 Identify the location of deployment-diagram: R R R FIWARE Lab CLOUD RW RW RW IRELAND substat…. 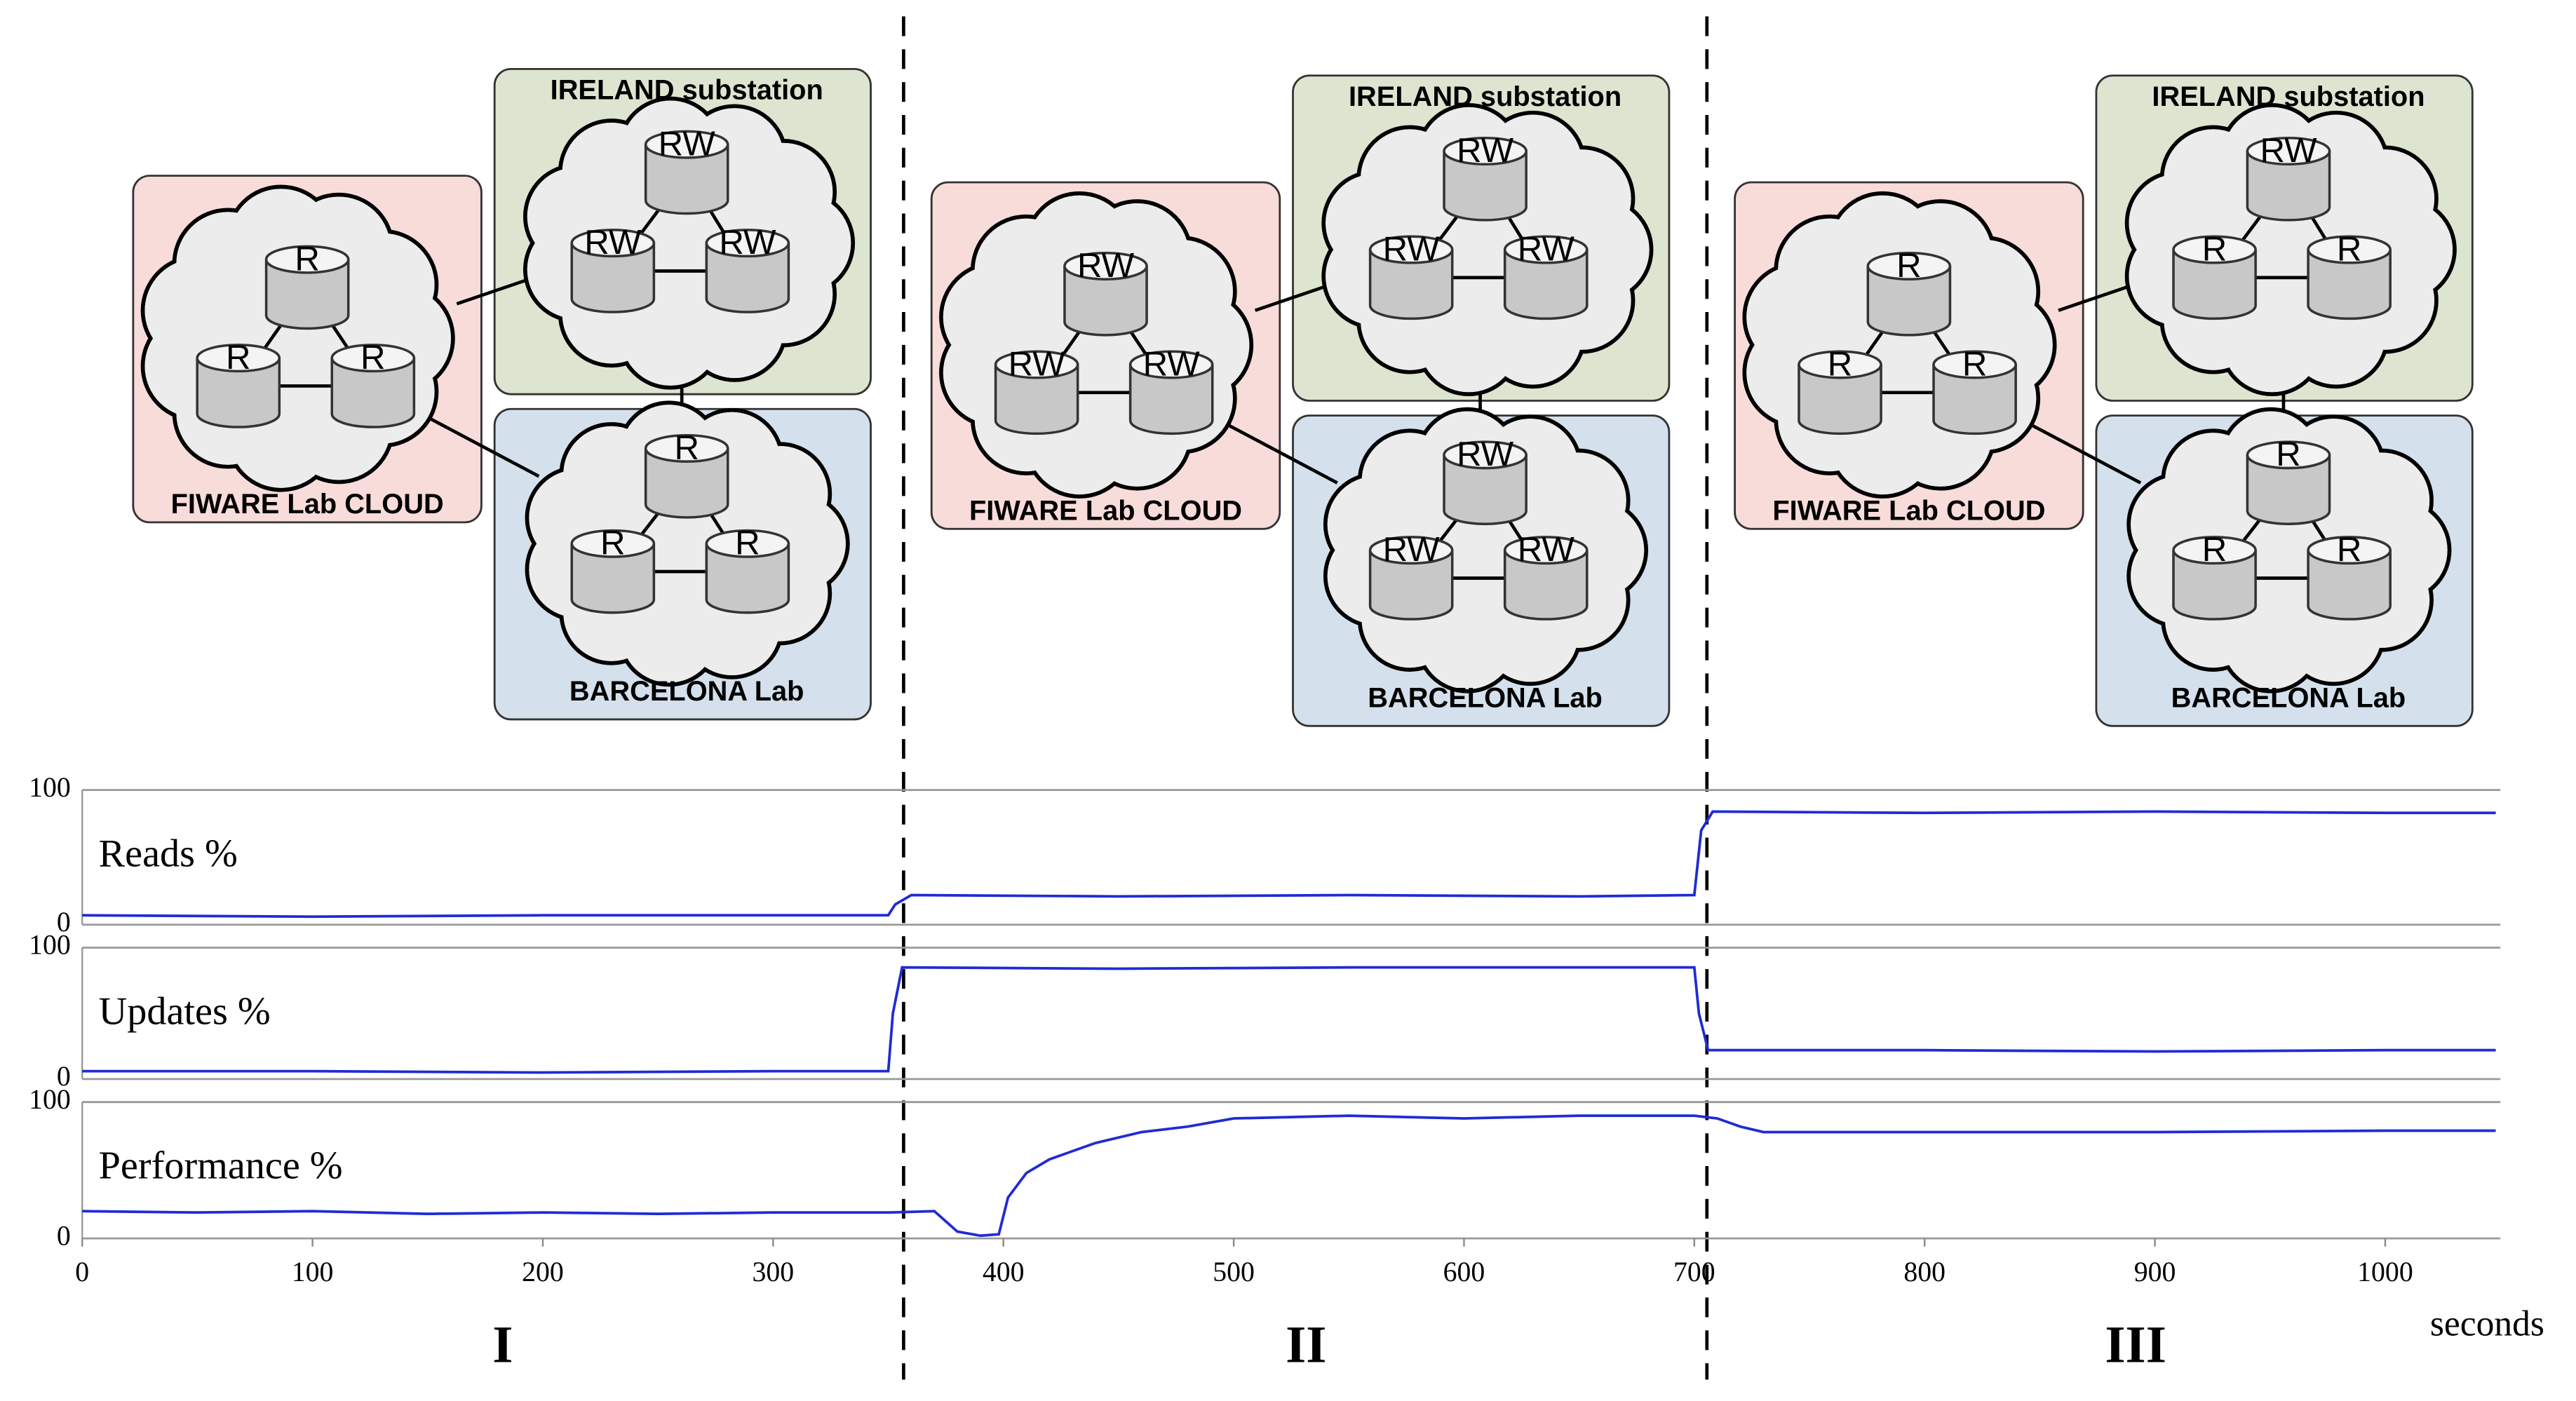
(502, 394).